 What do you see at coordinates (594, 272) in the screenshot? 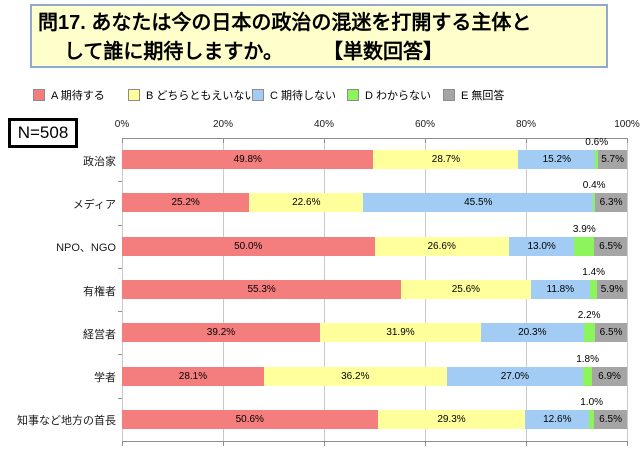
I see `segment-value-label: 1.4%` at bounding box center [594, 272].